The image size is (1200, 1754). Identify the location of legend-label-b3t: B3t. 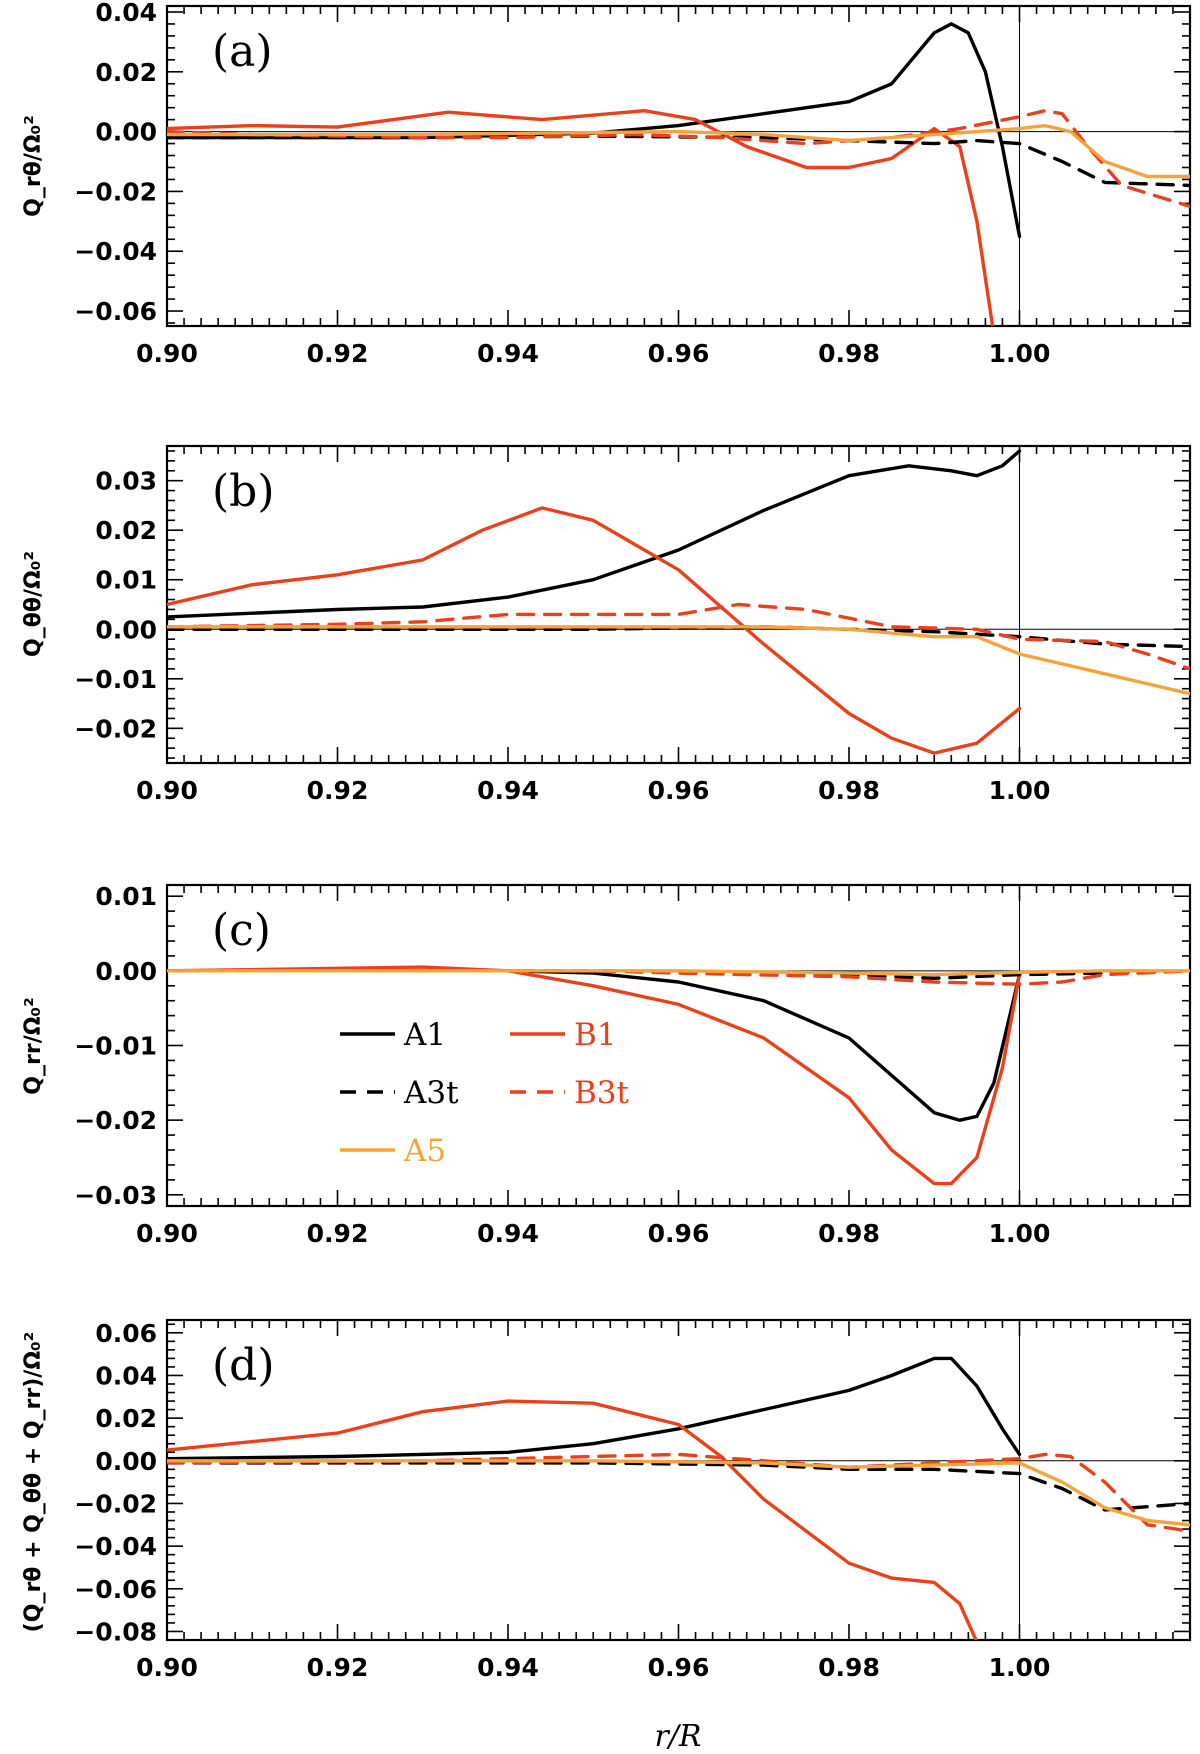
(602, 1093).